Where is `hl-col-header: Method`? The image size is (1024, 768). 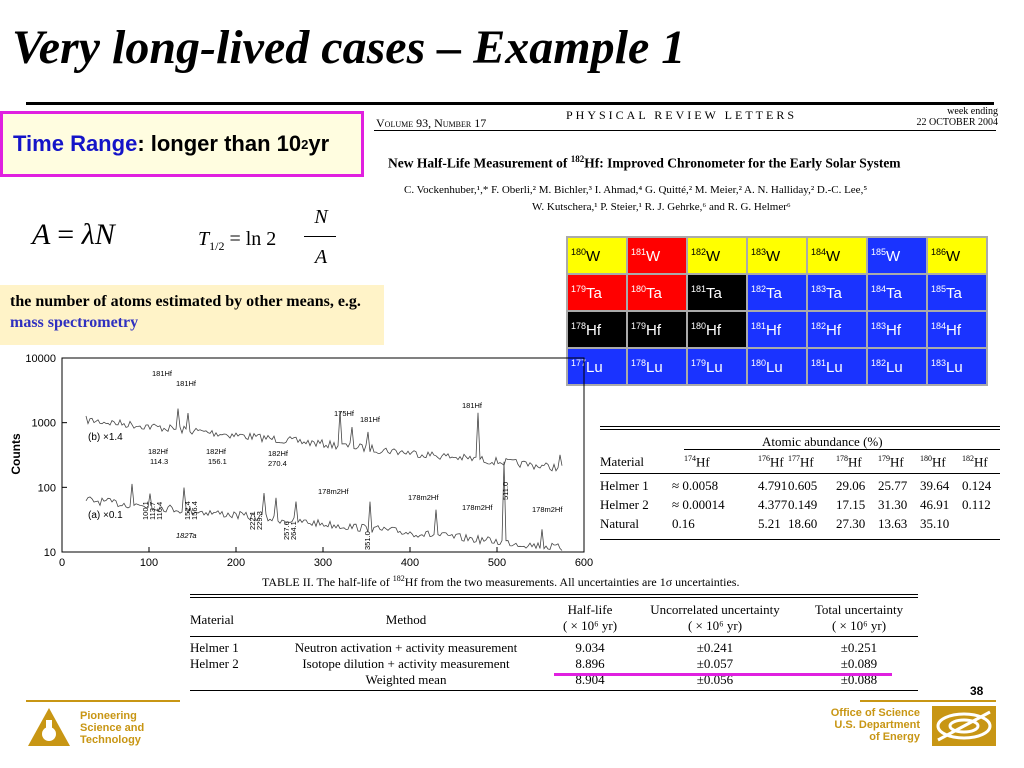
hl-col-header: Method is located at coordinates (406, 619).